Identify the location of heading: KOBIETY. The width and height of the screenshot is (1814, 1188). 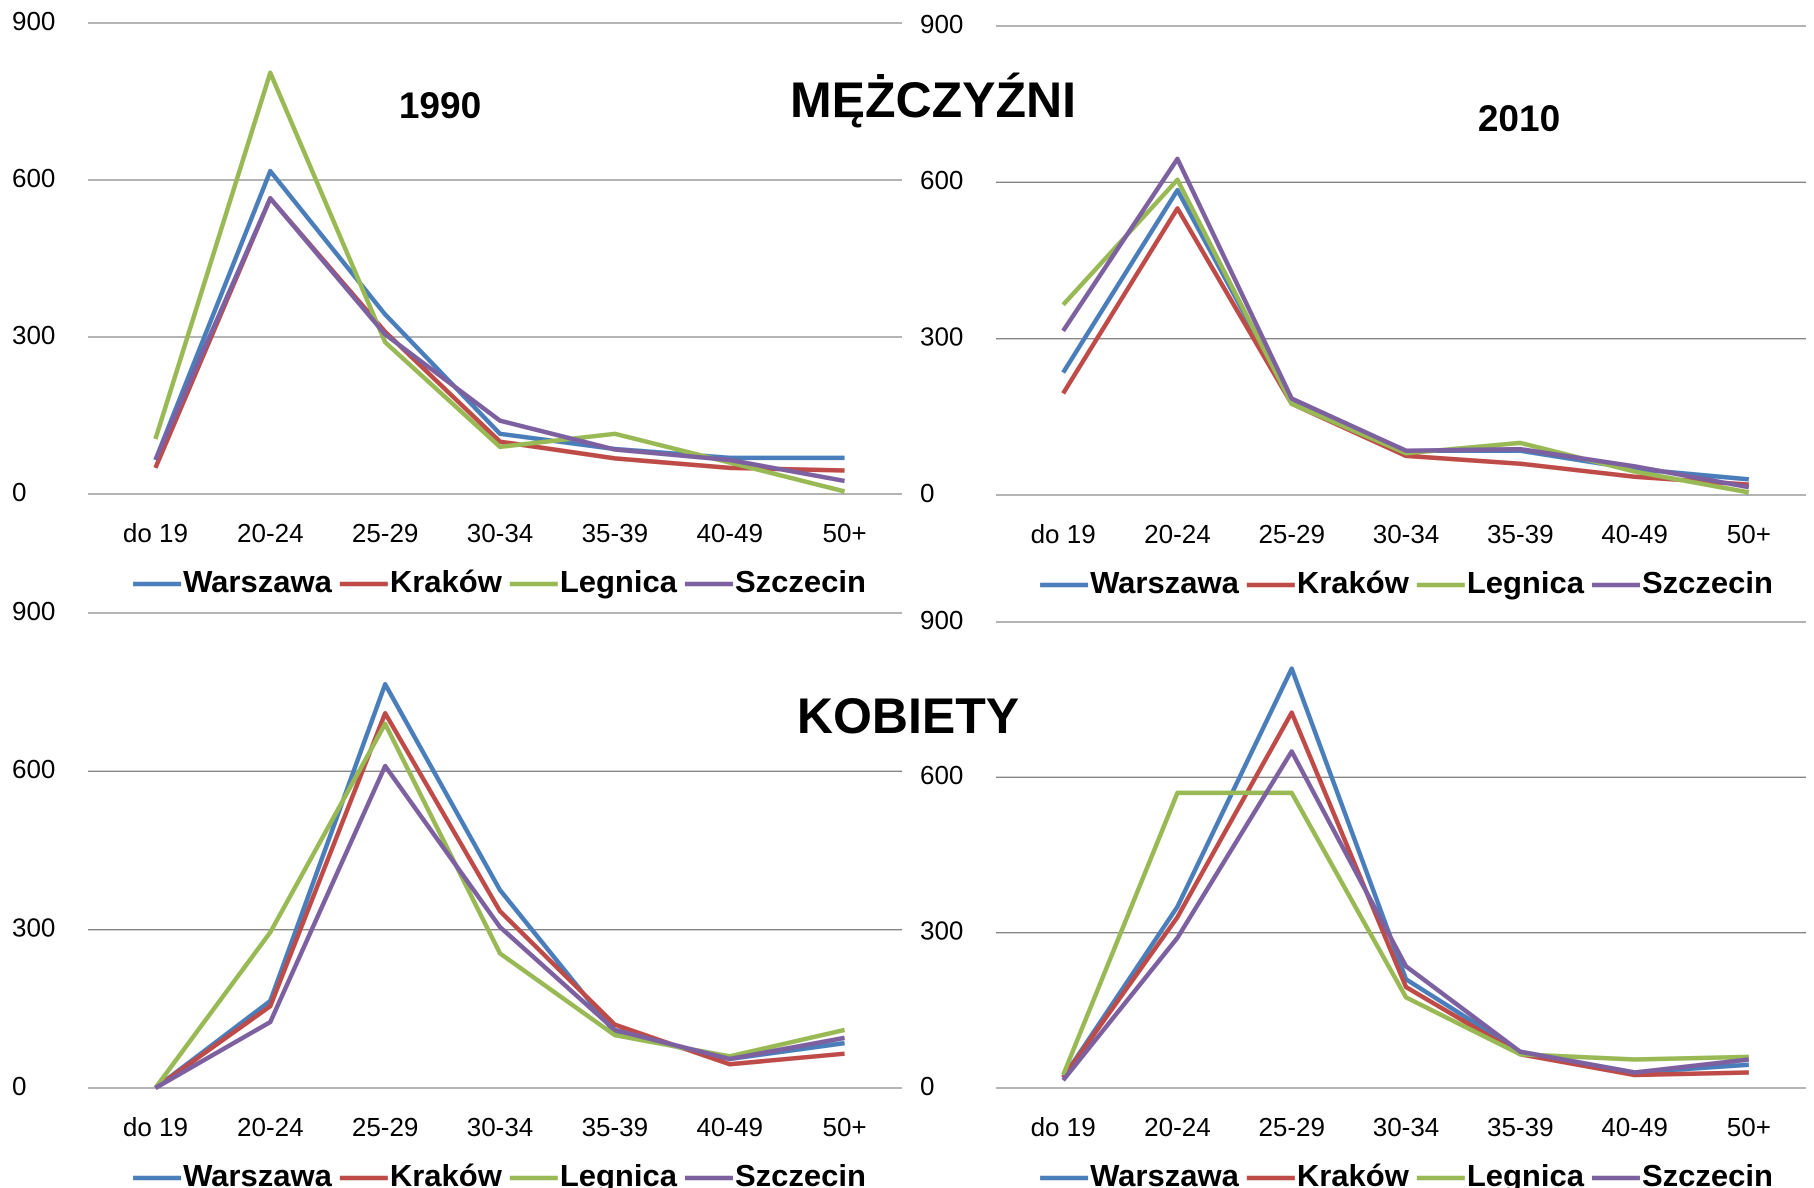
(908, 716).